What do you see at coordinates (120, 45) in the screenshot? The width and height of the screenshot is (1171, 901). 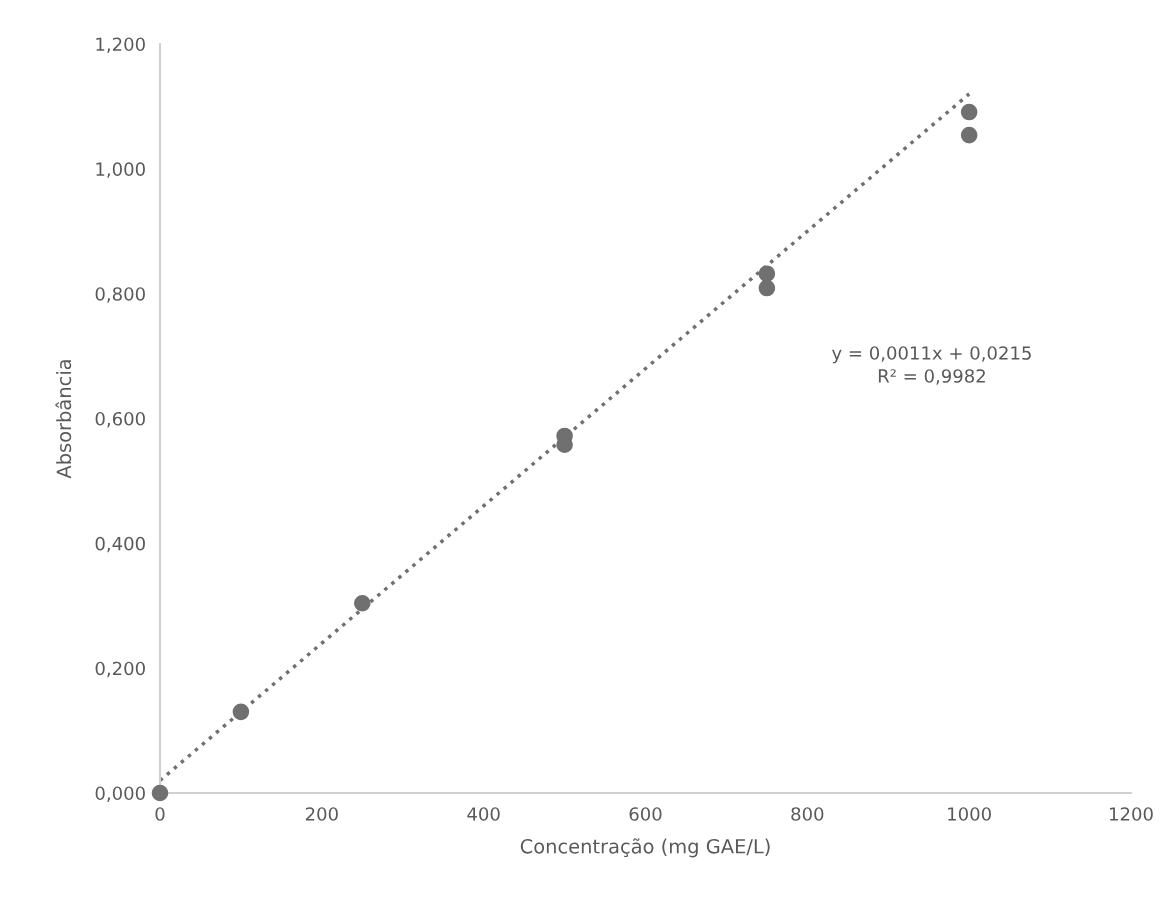 I see `y-tick-label: 1,200` at bounding box center [120, 45].